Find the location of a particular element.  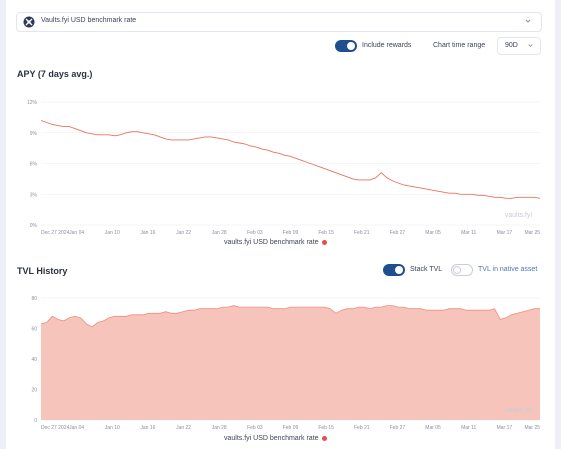

time-range-select: 90D is located at coordinates (519, 46).